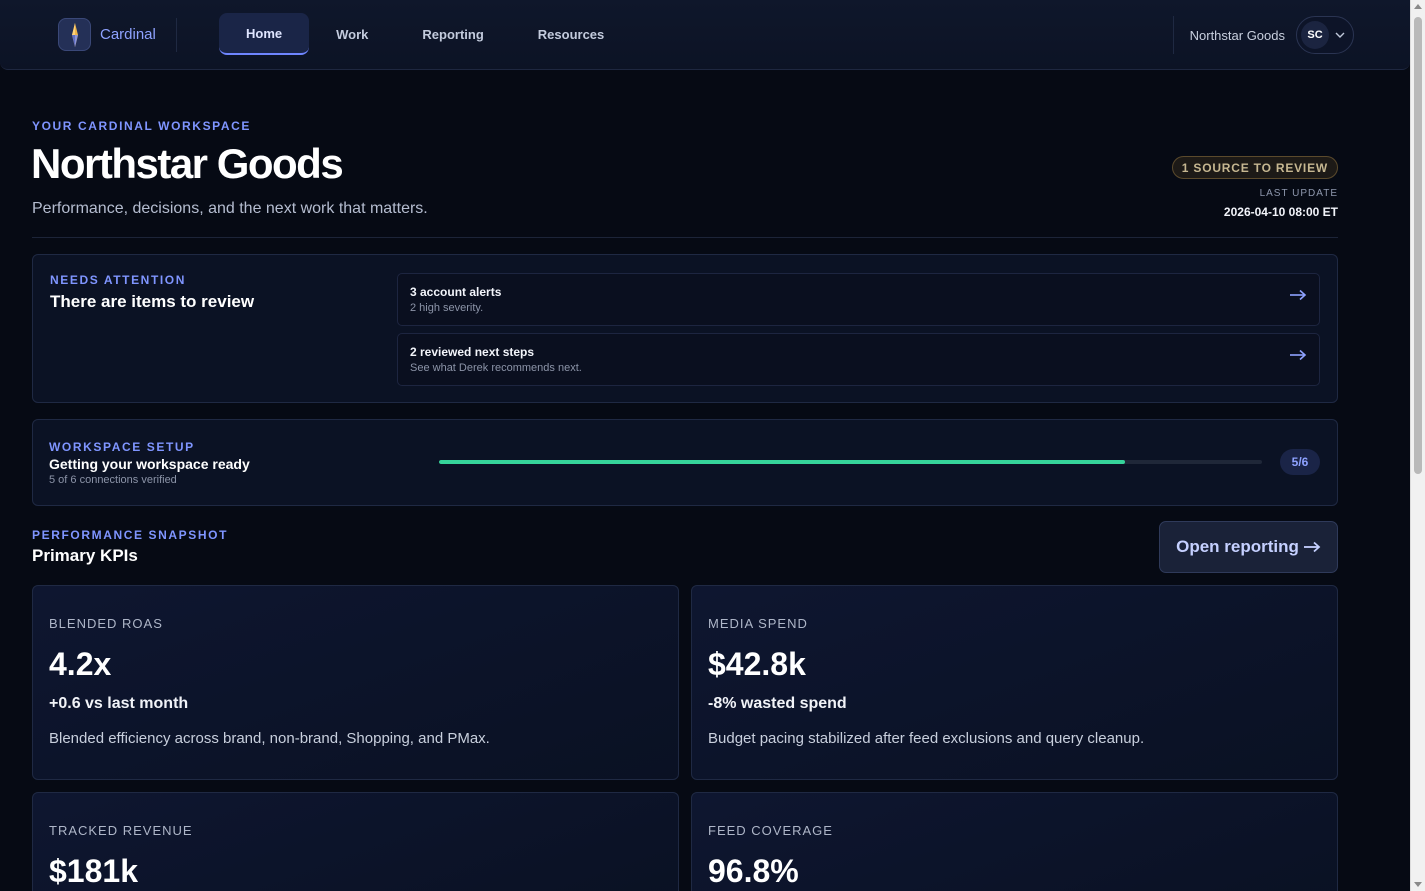 This screenshot has height=891, width=1425. Describe the element at coordinates (130, 535) in the screenshot. I see `performance-eyebrow: PERFORMANCE SNAPSHOT` at that location.